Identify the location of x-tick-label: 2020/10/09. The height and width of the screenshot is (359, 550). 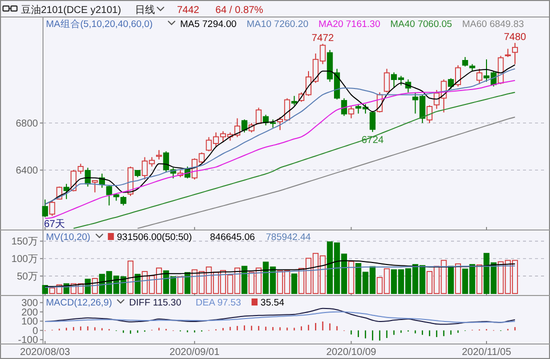
(351, 352).